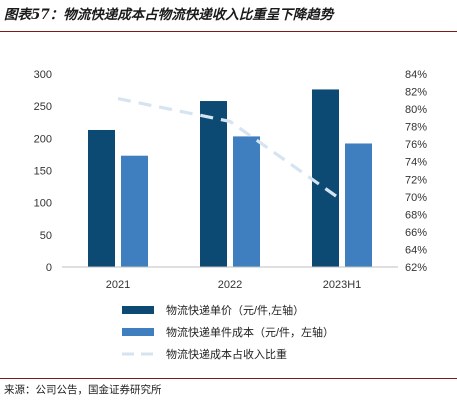 This screenshot has width=457, height=403. I want to click on x-axis-tick-label: 2021, so click(118, 285).